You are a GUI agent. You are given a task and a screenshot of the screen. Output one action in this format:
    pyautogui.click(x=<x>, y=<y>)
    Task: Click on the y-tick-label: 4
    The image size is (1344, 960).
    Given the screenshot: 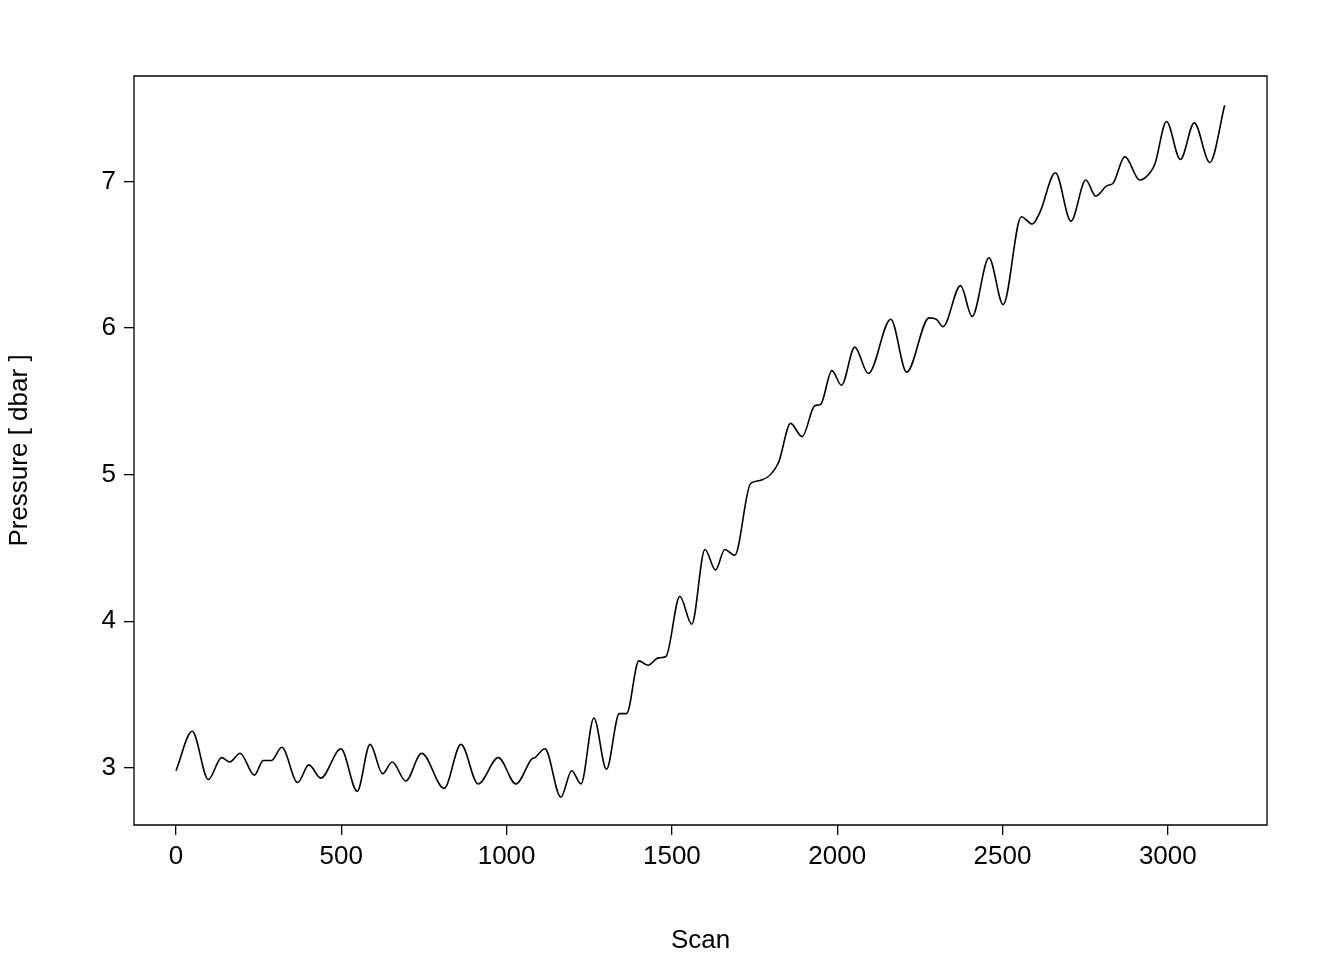 What is the action you would take?
    pyautogui.click(x=108, y=619)
    